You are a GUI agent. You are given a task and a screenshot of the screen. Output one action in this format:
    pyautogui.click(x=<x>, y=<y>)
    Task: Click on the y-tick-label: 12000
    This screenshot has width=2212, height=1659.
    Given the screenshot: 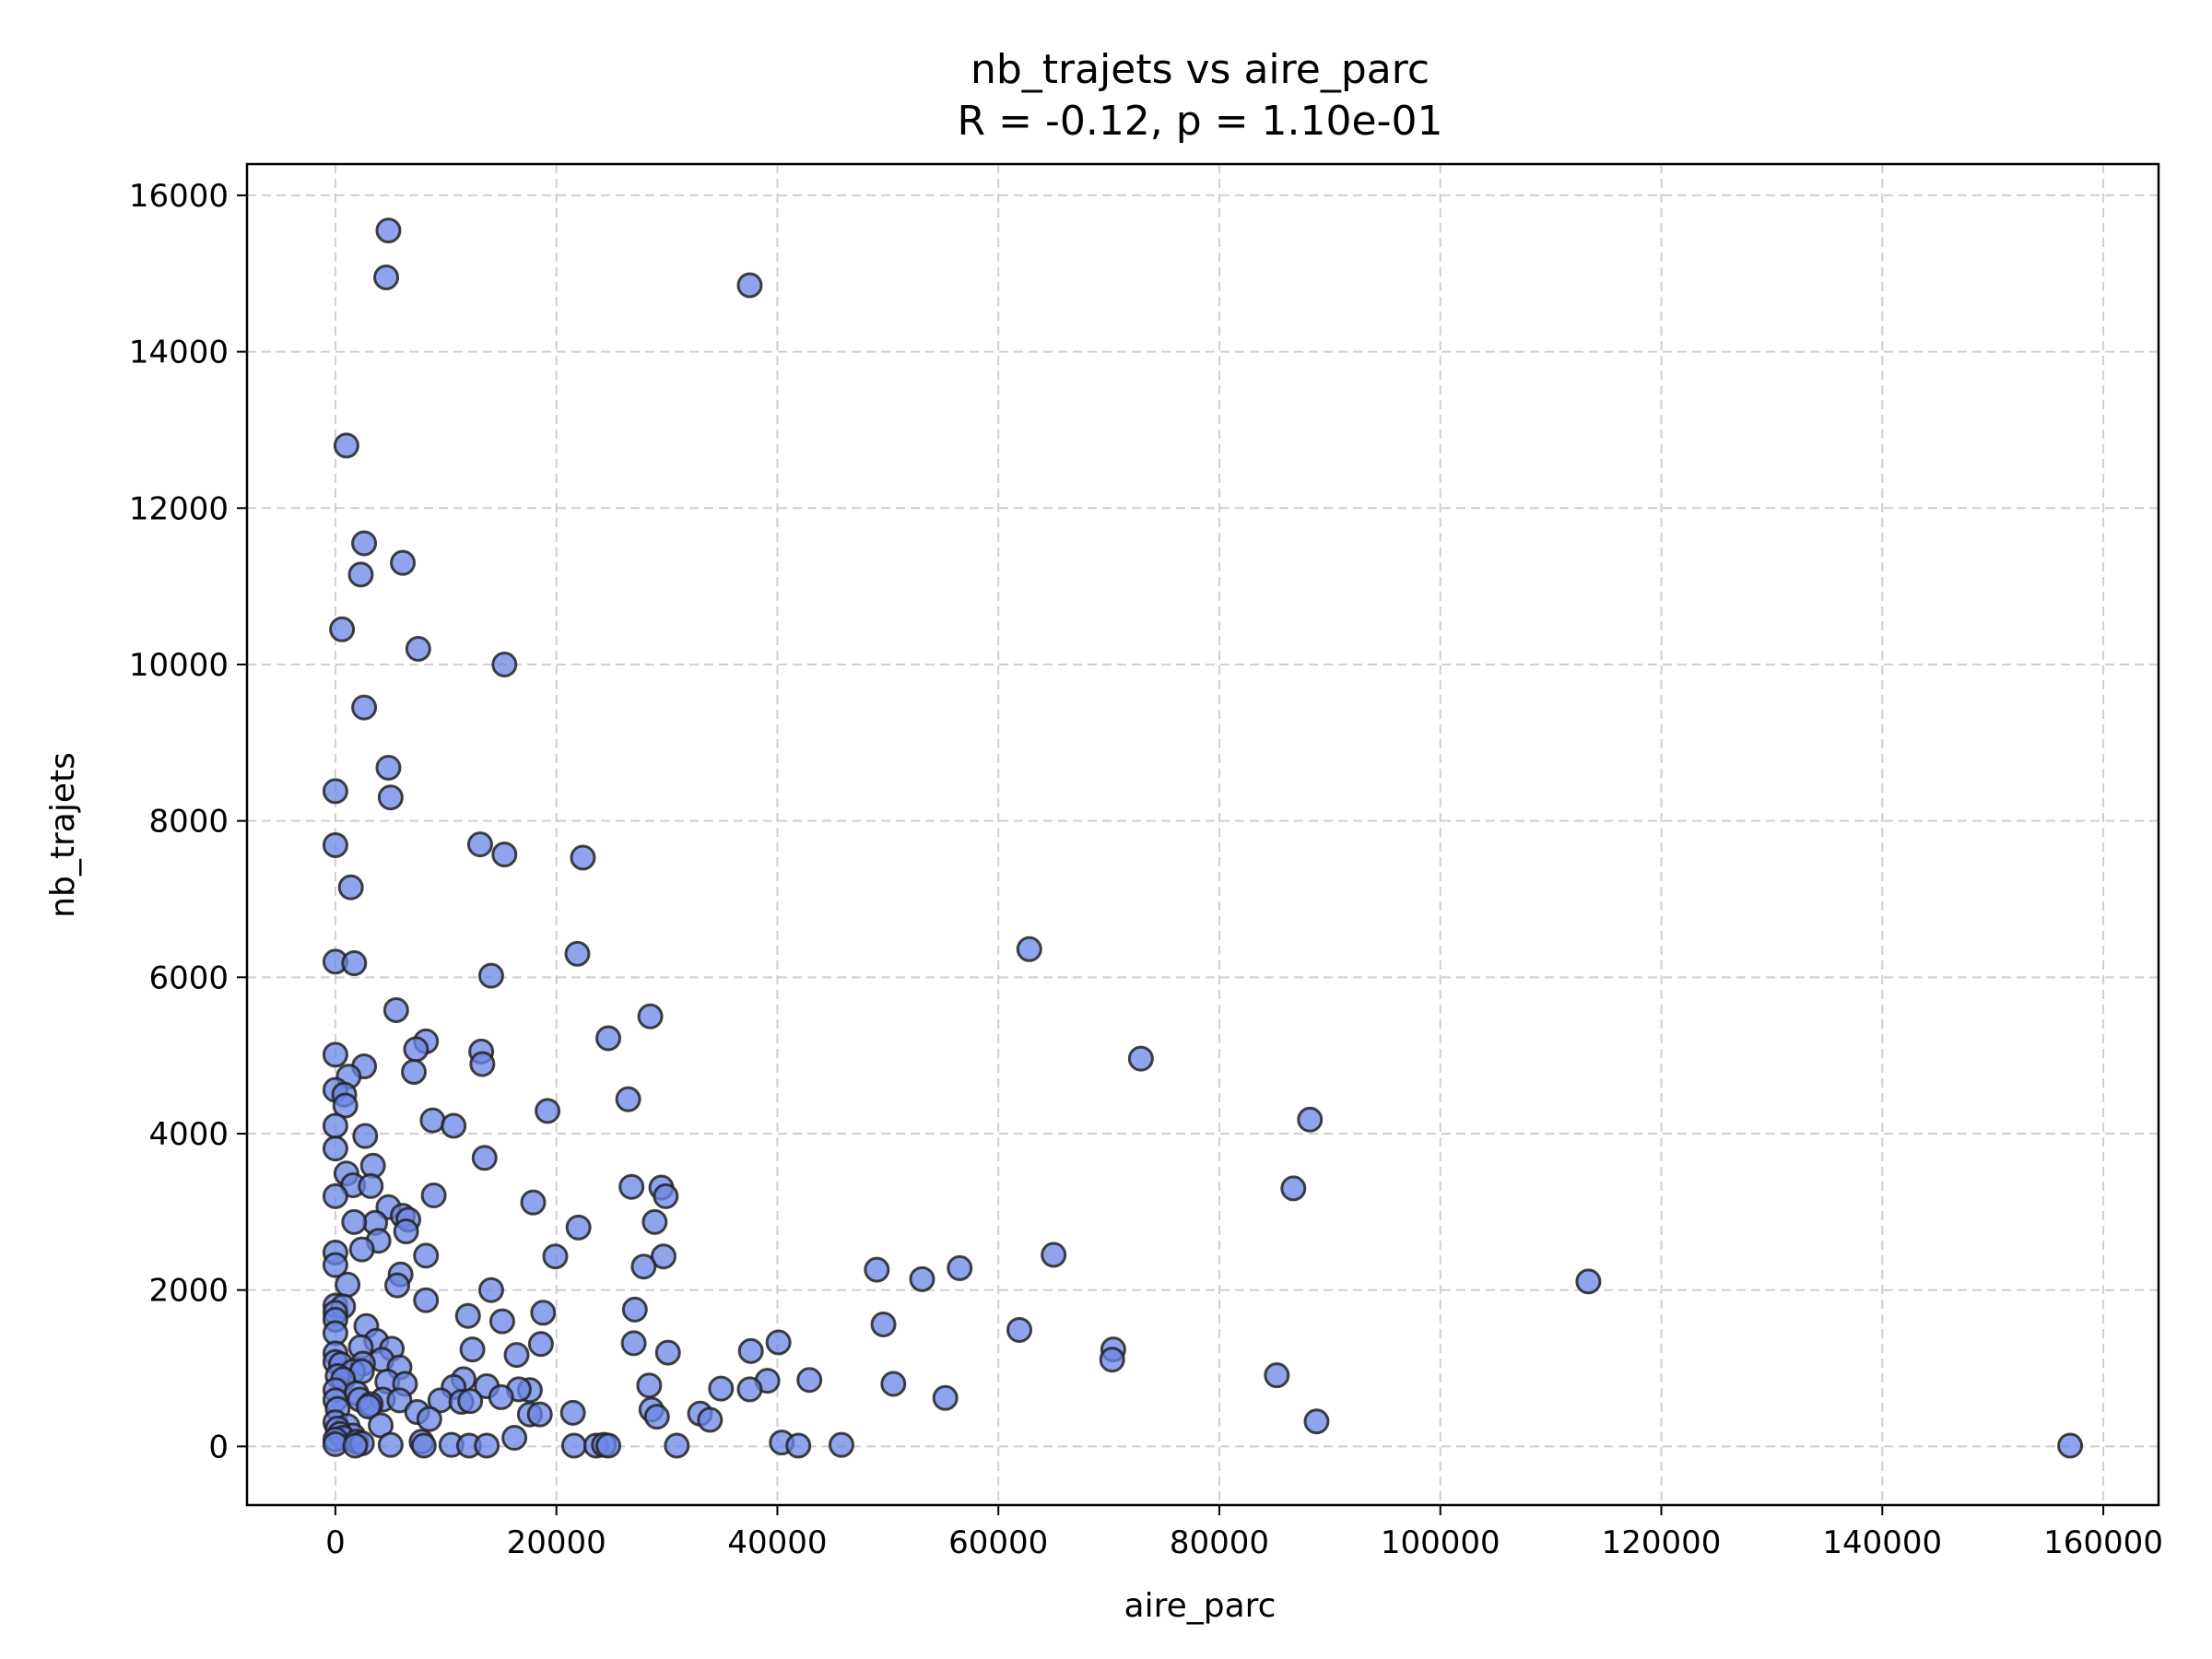 What is the action you would take?
    pyautogui.click(x=179, y=508)
    